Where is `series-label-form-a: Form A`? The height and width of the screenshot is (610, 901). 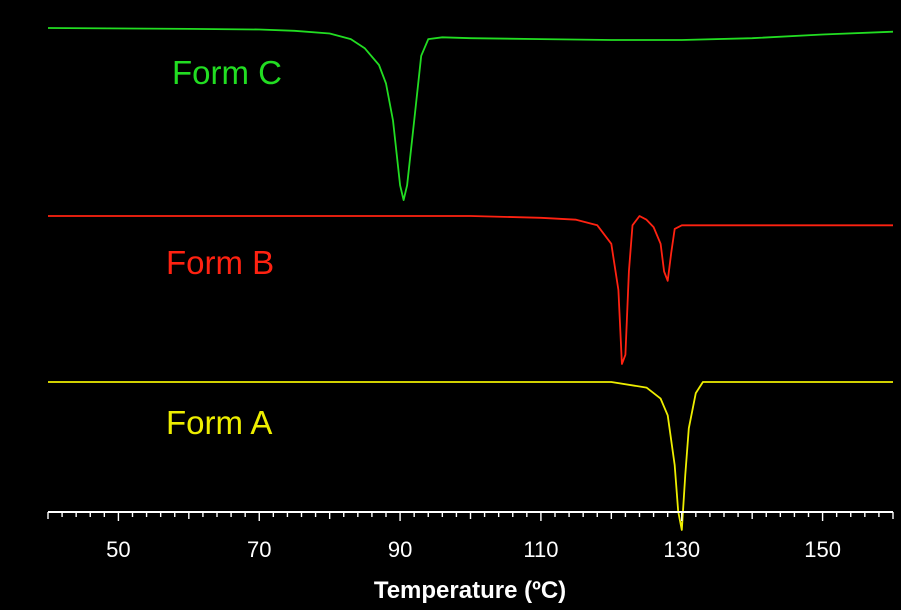
series-label-form-a: Form A is located at coordinates (219, 422).